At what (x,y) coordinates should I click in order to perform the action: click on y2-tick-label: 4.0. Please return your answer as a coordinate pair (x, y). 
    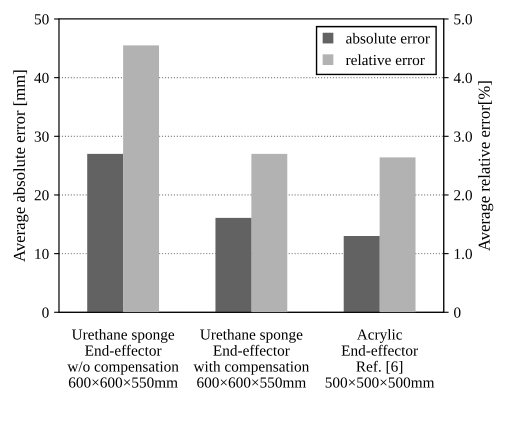
    Looking at the image, I should click on (463, 78).